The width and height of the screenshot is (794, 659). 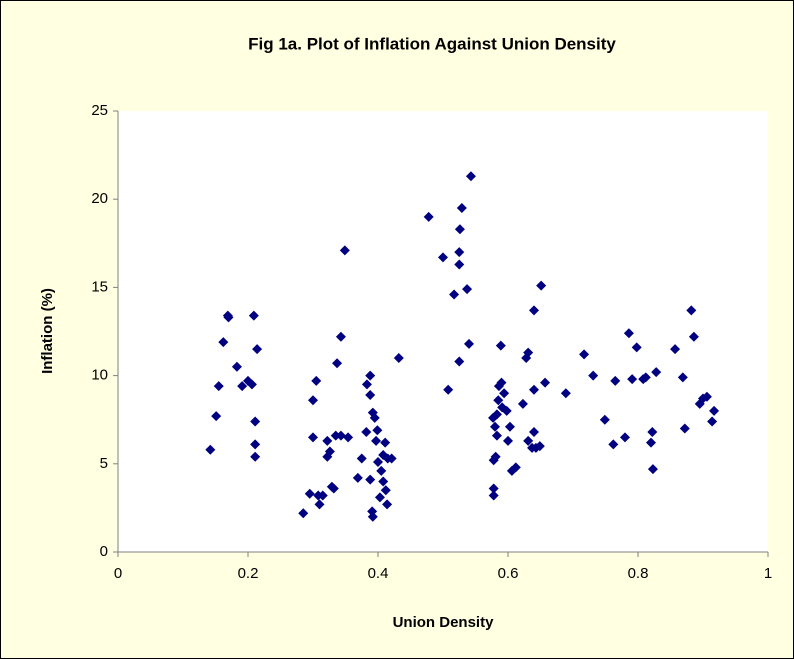 I want to click on y-tick-label: 15, so click(x=99, y=286).